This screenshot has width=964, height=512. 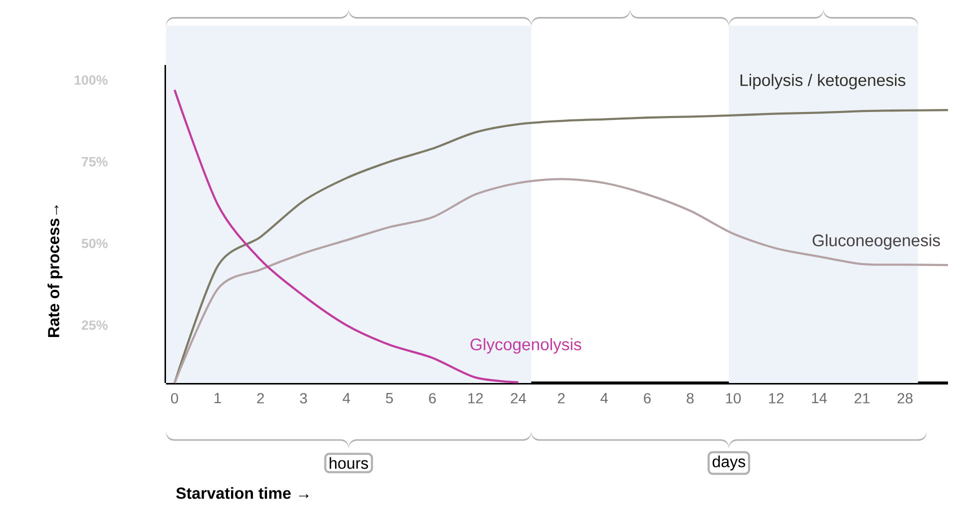 What do you see at coordinates (242, 493) in the screenshot?
I see `text: Starvation time →` at bounding box center [242, 493].